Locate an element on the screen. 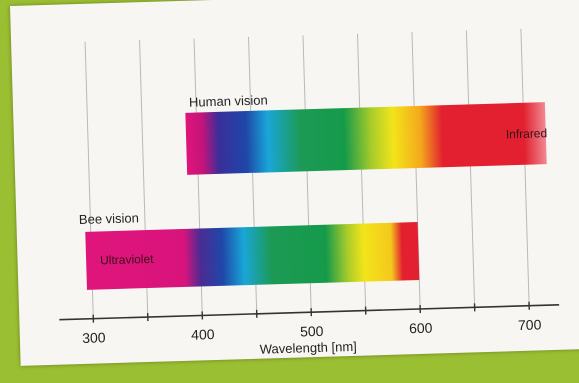  x-axis-ticks: 300 400 500 600 700 is located at coordinates (312, 323).